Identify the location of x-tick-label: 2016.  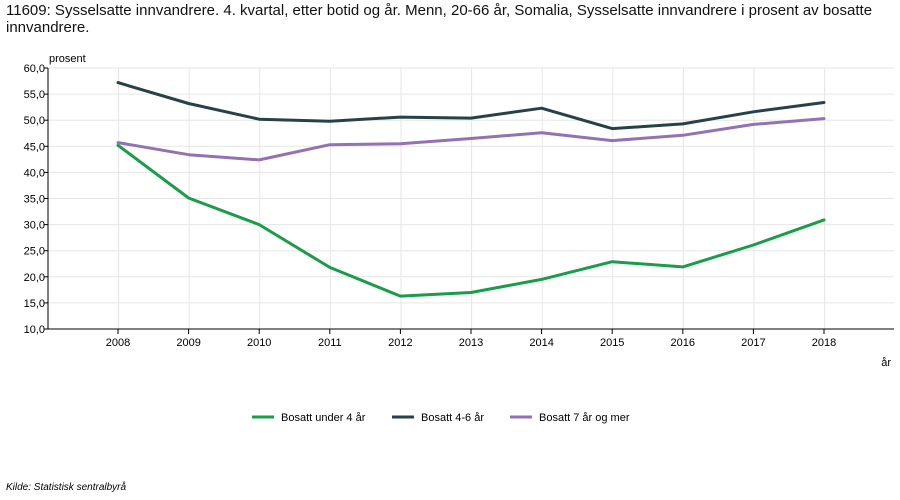
(683, 343).